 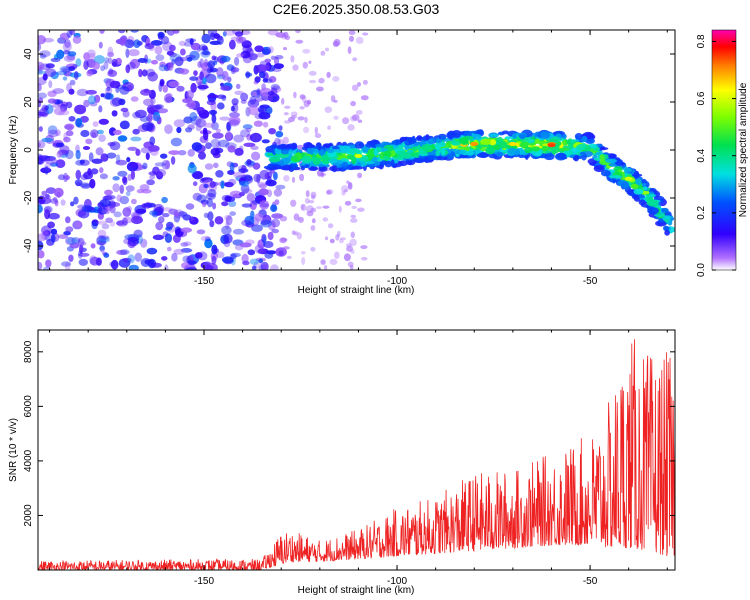 What do you see at coordinates (628, 178) in the screenshot?
I see `signal-peak` at bounding box center [628, 178].